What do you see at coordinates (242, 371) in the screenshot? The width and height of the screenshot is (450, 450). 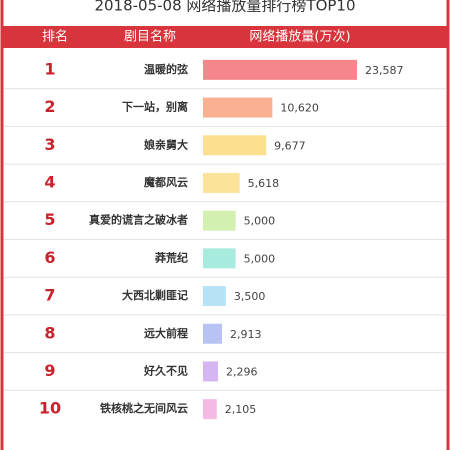 I see `value-label: 2,296` at bounding box center [242, 371].